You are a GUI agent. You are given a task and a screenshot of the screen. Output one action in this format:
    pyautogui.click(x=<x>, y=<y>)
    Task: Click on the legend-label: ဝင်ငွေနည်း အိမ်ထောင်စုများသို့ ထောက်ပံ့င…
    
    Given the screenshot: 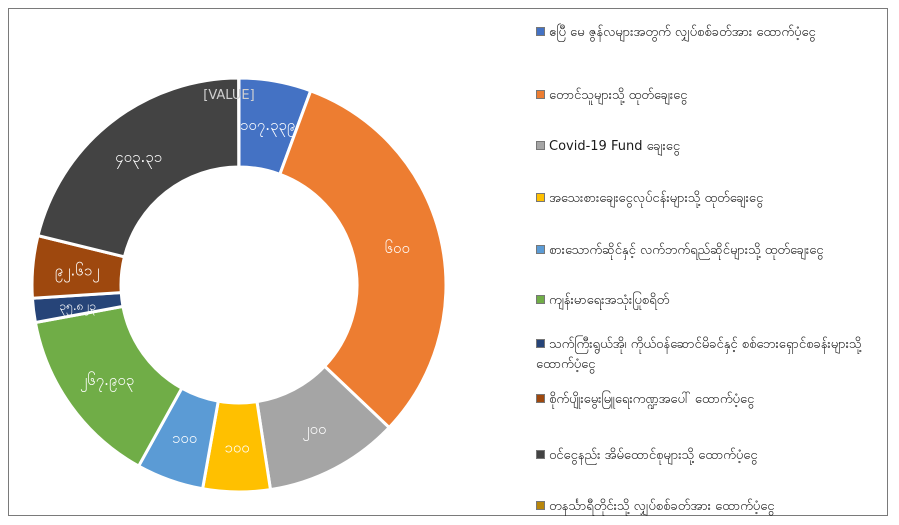 What is the action you would take?
    pyautogui.click(x=653, y=455)
    